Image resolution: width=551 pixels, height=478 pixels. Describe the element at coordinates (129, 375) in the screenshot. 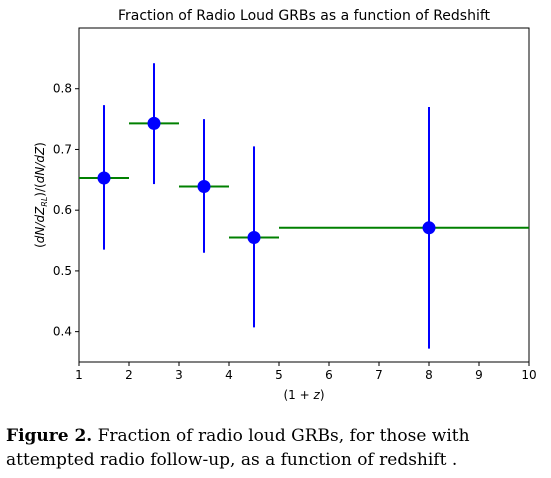

I see `x-tick-label: 2` at that location.